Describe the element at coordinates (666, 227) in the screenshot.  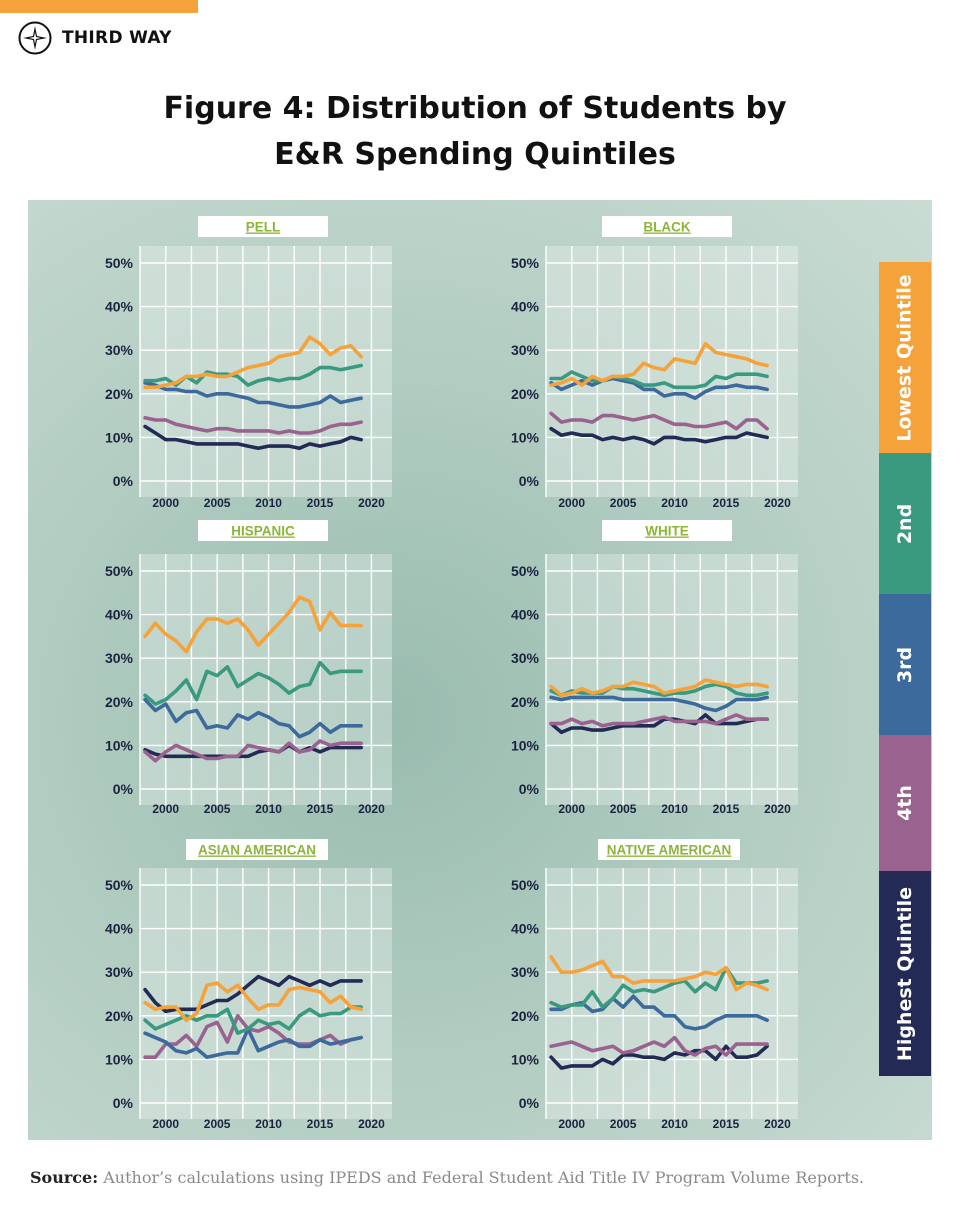
I see `chart-title: BLACK` at that location.